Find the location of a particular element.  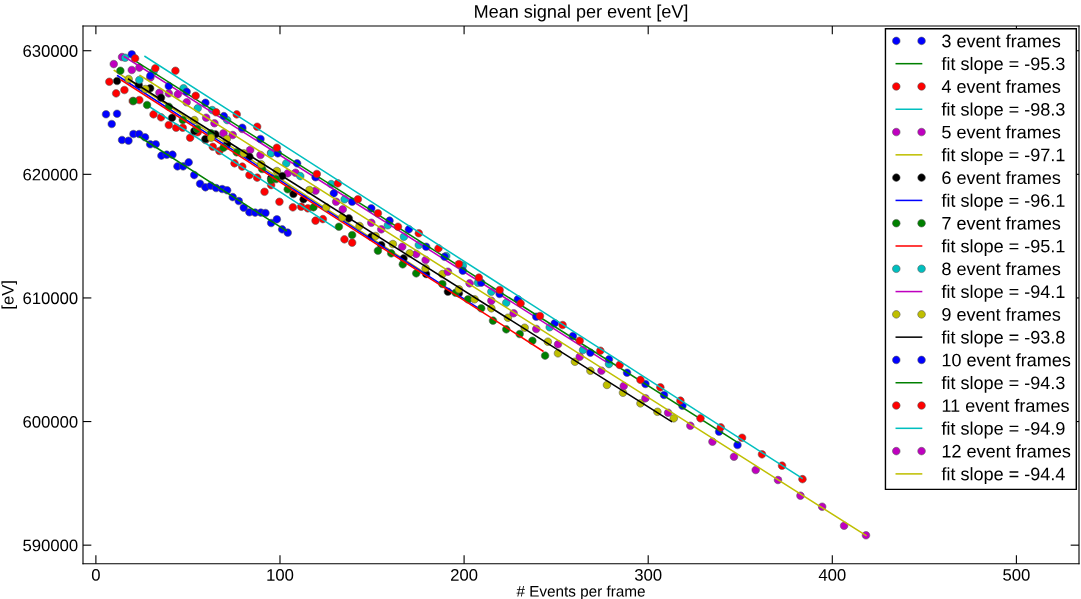

legend-label: 5 event frames is located at coordinates (1001, 132).